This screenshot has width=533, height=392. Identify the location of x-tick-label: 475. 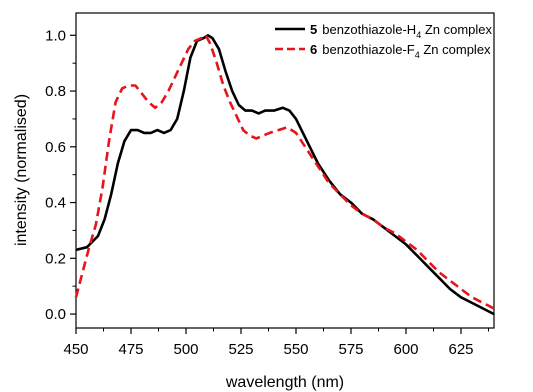
(130, 349).